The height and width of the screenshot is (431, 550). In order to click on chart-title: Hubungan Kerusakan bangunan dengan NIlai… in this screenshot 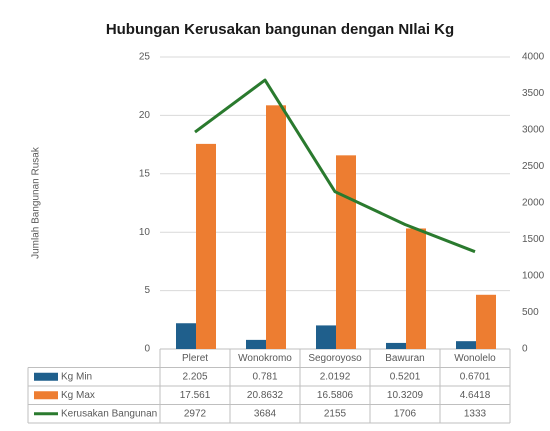, I will do `click(280, 29)`.